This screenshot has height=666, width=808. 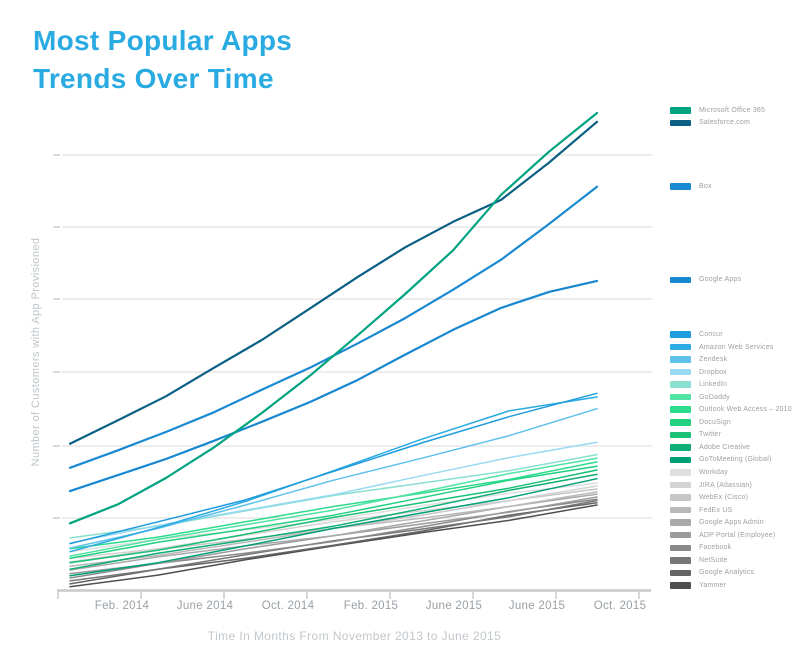 I want to click on x-tick-label: Oct. 2015, so click(x=620, y=606).